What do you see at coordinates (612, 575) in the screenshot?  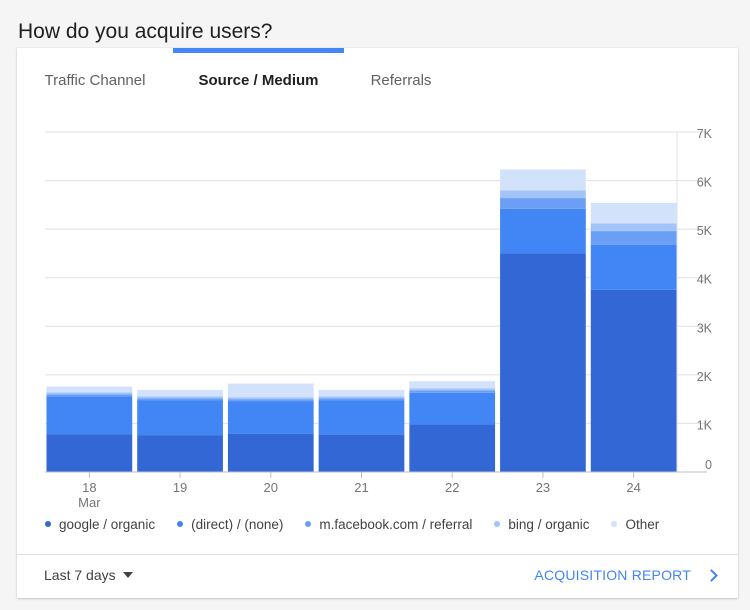 I see `acquisition-report-label: ACQUISITION REPORT` at bounding box center [612, 575].